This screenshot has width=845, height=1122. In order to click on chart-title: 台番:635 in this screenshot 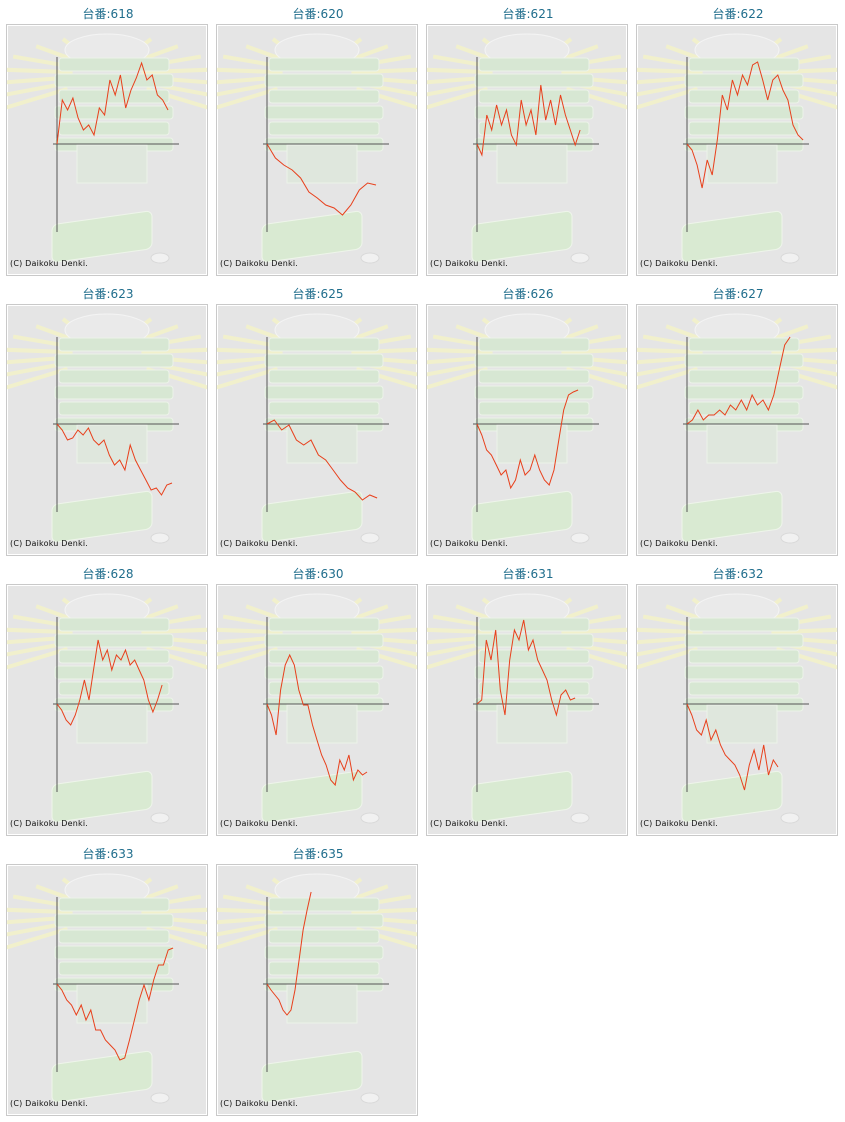, I will do `click(318, 854)`.